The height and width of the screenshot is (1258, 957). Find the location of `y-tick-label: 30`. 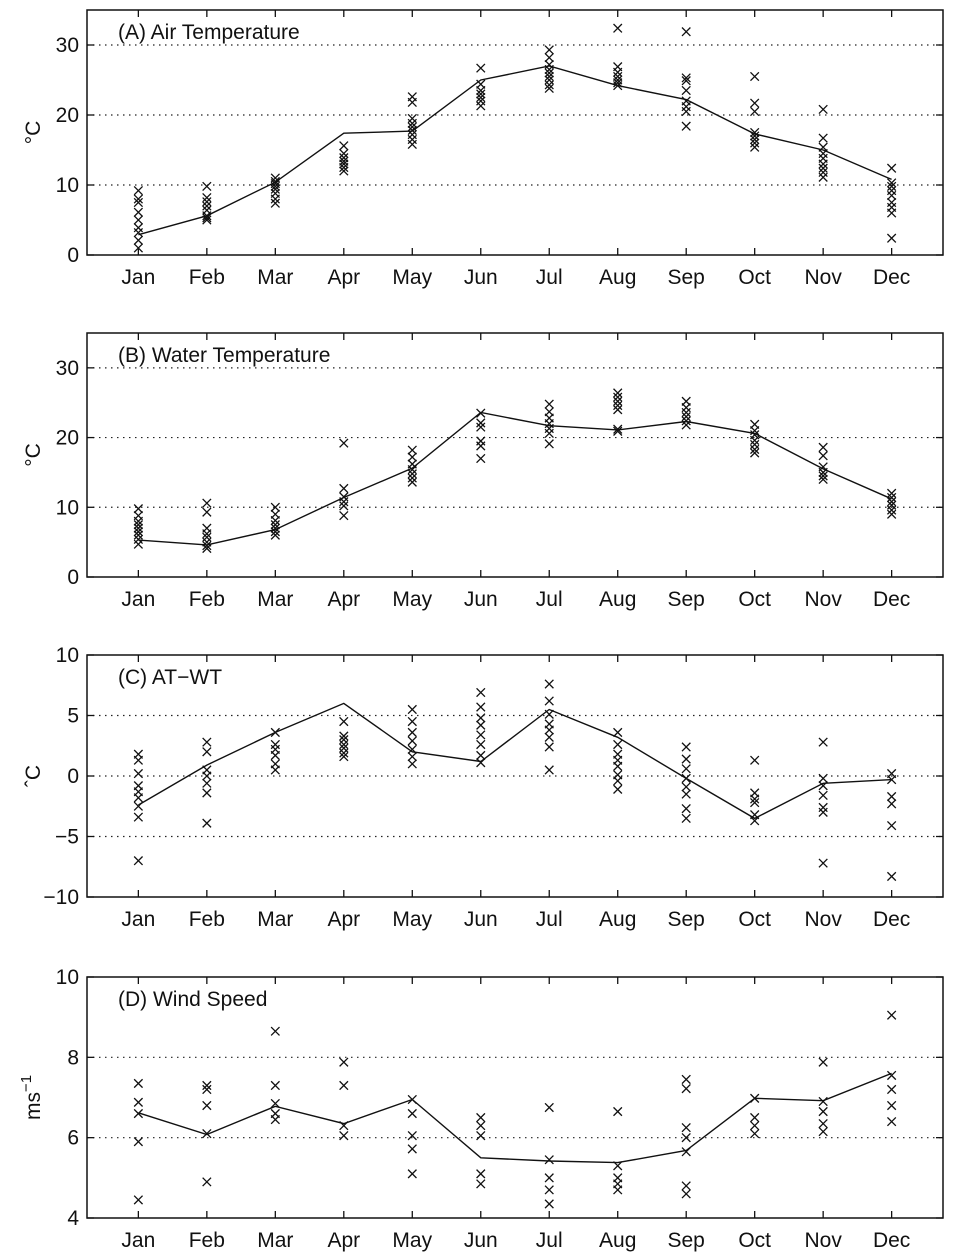

y-tick-label: 30 is located at coordinates (67, 45).